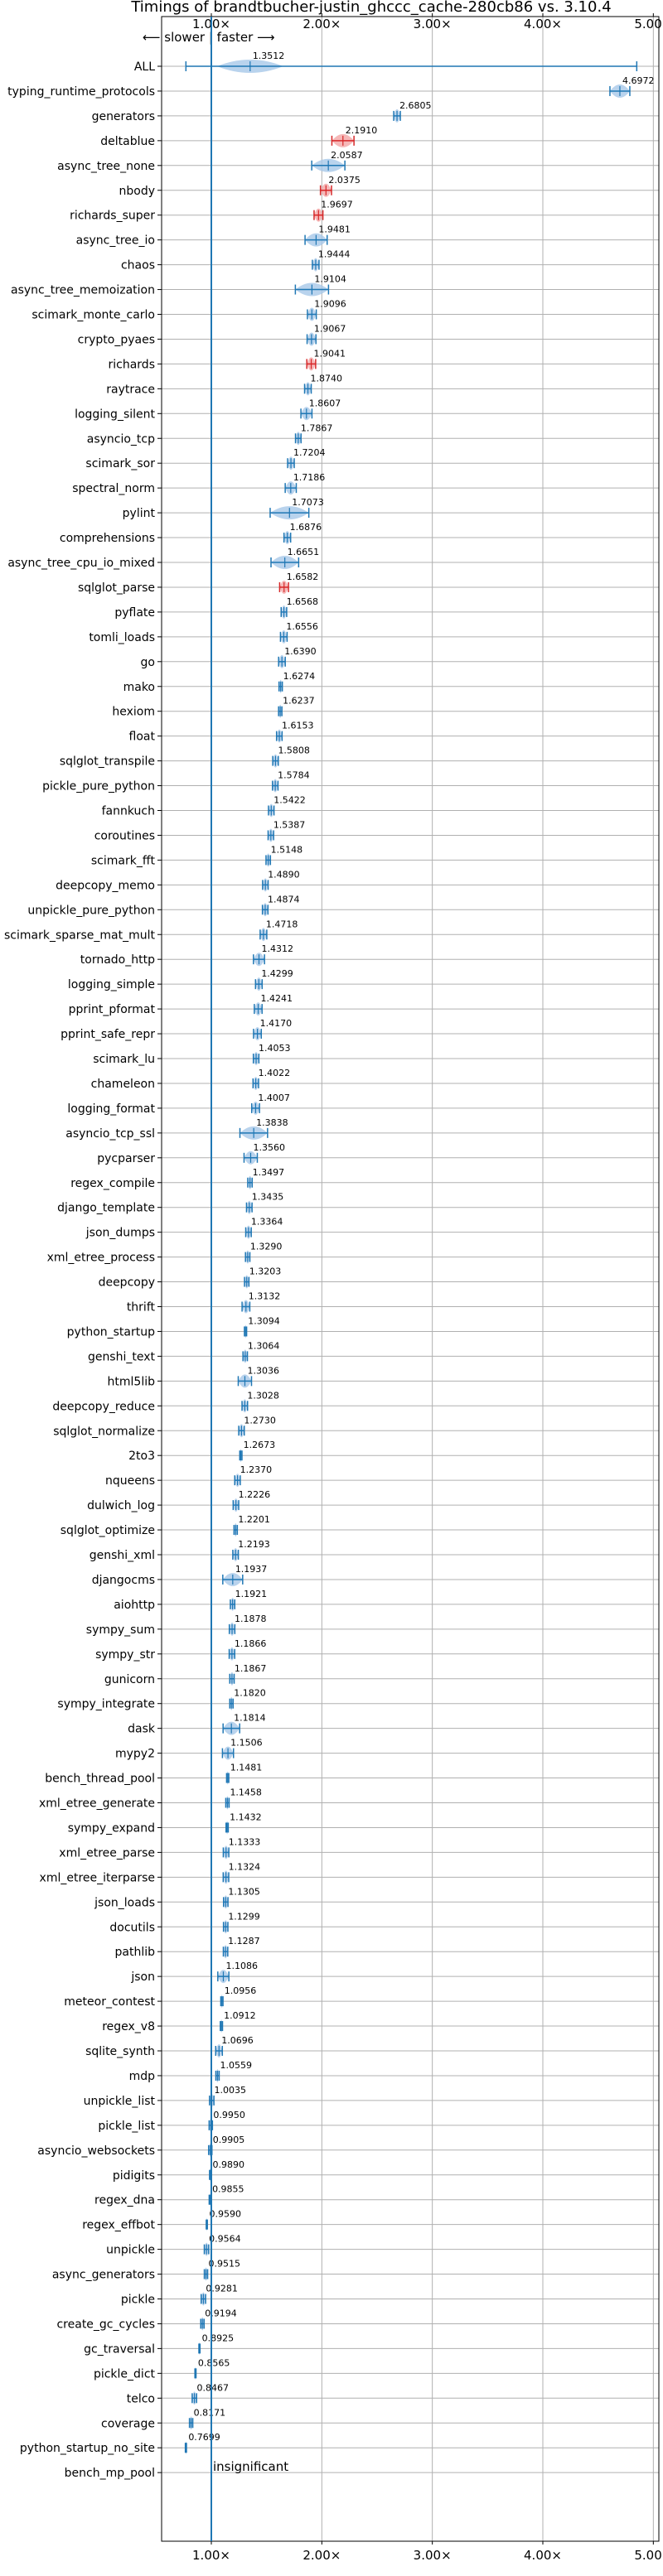 The height and width of the screenshot is (2576, 663). What do you see at coordinates (103, 2275) in the screenshot?
I see `benchmark-name: async_generators` at bounding box center [103, 2275].